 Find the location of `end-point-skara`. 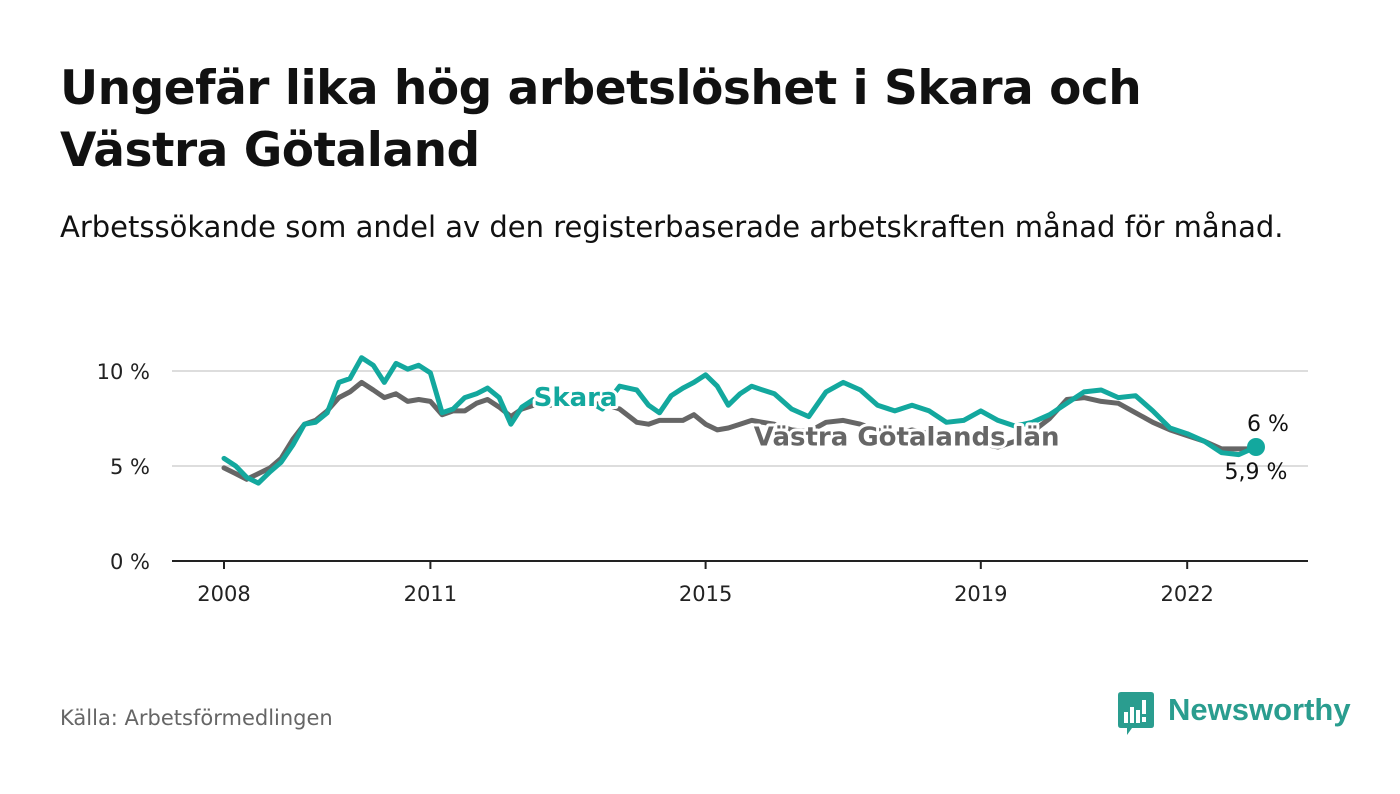

end-point-skara is located at coordinates (1256, 447).